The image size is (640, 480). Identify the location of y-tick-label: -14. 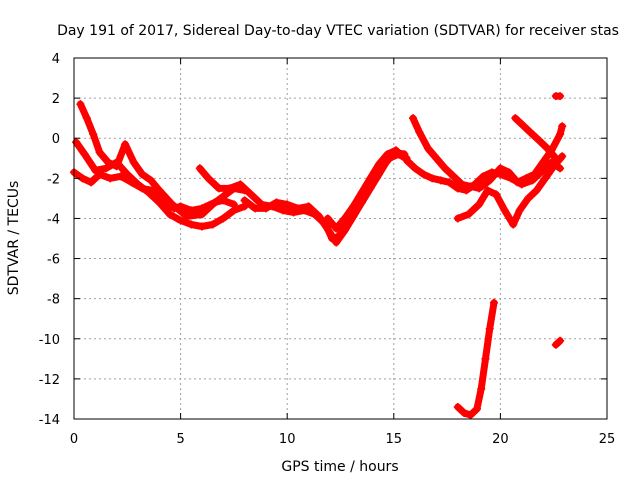
(49, 420).